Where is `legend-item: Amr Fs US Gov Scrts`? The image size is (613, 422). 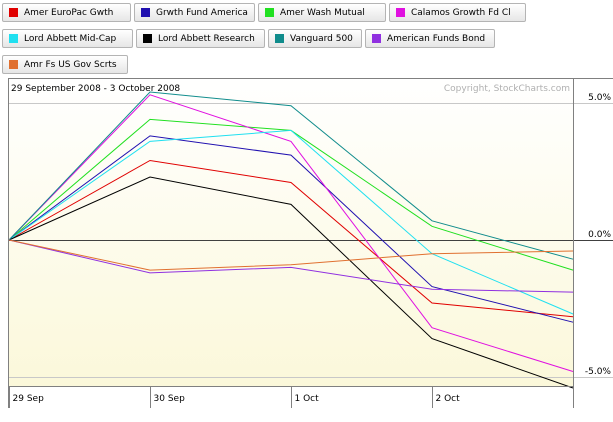 legend-item: Amr Fs US Gov Scrts is located at coordinates (65, 64).